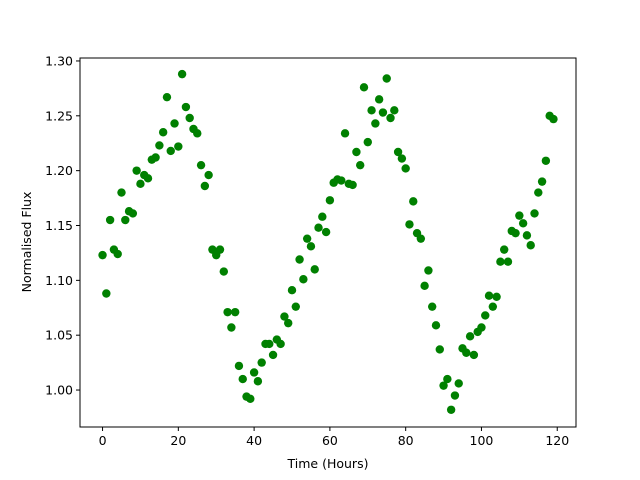 This screenshot has width=640, height=480. I want to click on y-tick-label: 1.20, so click(59, 170).